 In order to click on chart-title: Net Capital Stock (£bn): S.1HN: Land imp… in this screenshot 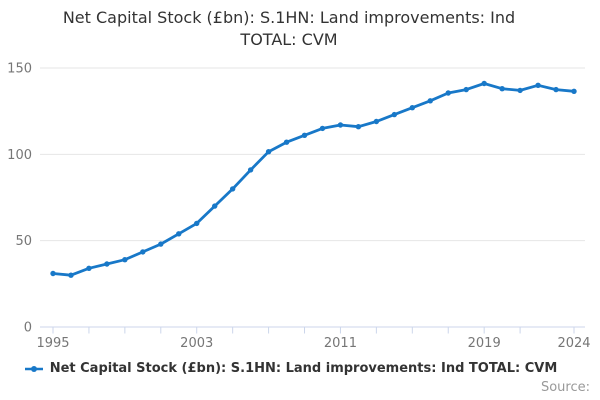, I will do `click(300, 29)`.